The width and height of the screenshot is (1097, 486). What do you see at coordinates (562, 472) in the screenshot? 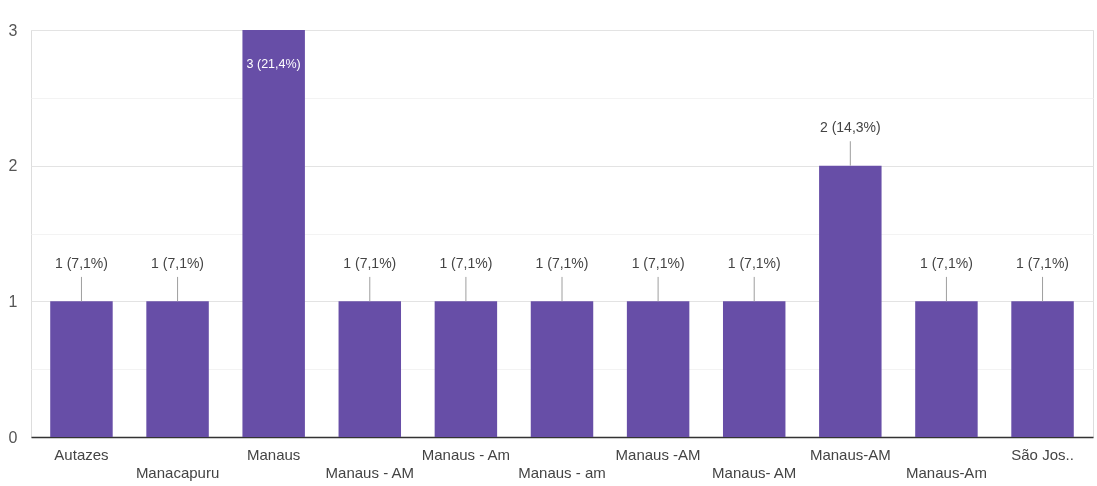
I see `x-tick-label: Manaus - am` at bounding box center [562, 472].